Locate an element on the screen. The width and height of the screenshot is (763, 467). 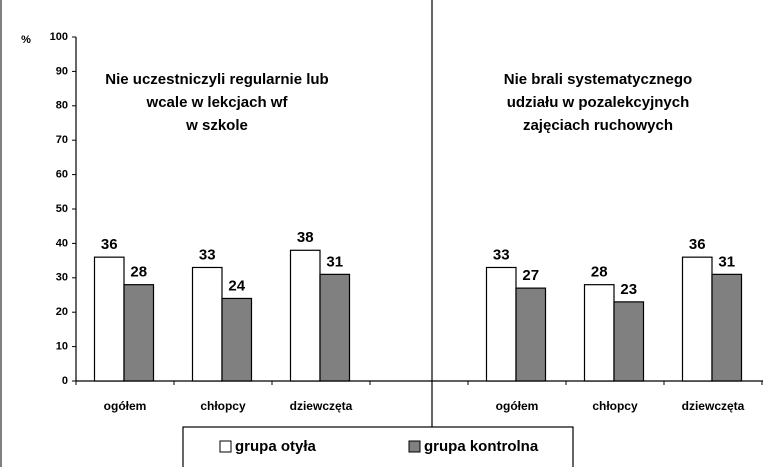
y-tick-label: 0 is located at coordinates (65, 381).